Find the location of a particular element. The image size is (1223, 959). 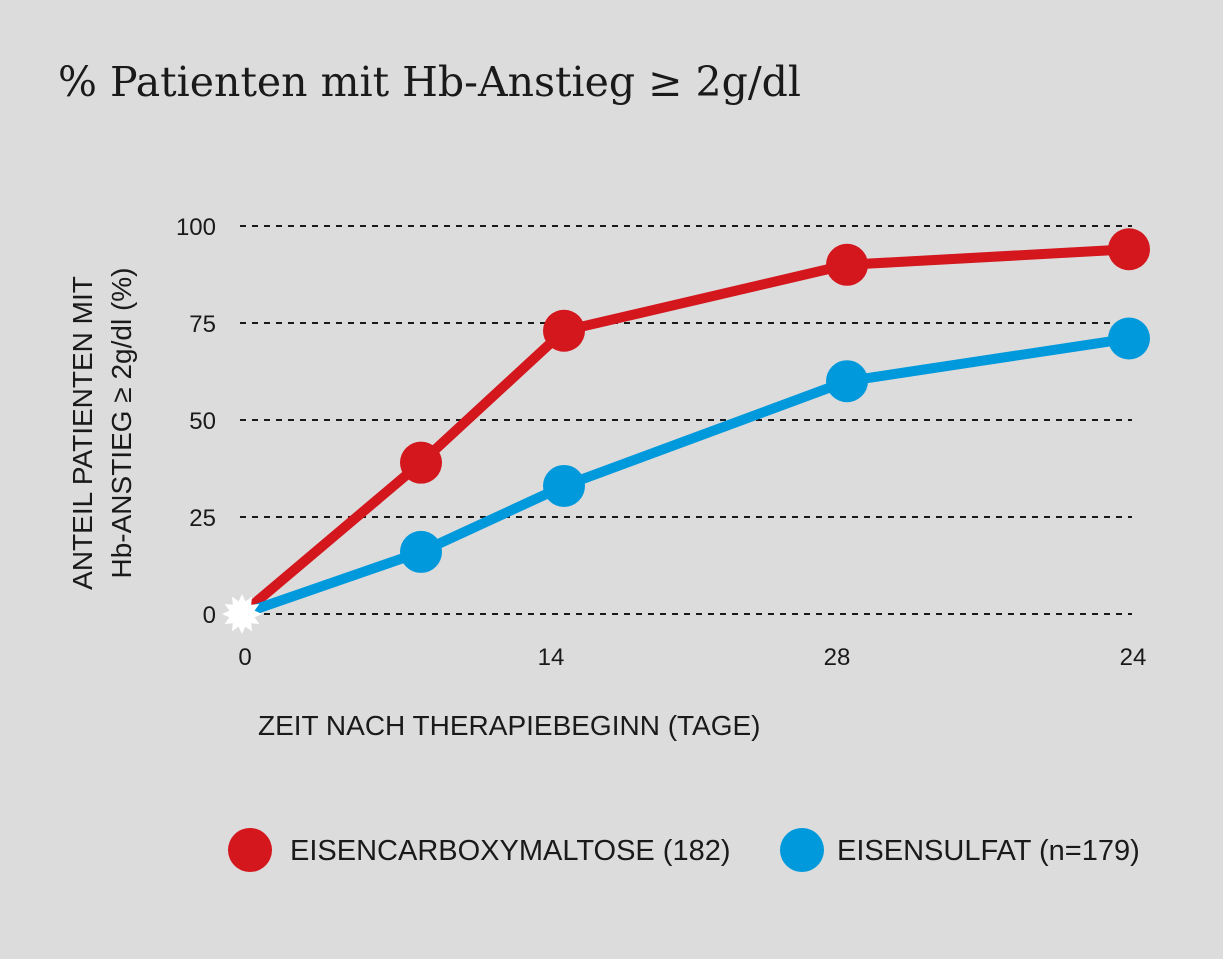

y-tick-label: 50 is located at coordinates (202, 421).